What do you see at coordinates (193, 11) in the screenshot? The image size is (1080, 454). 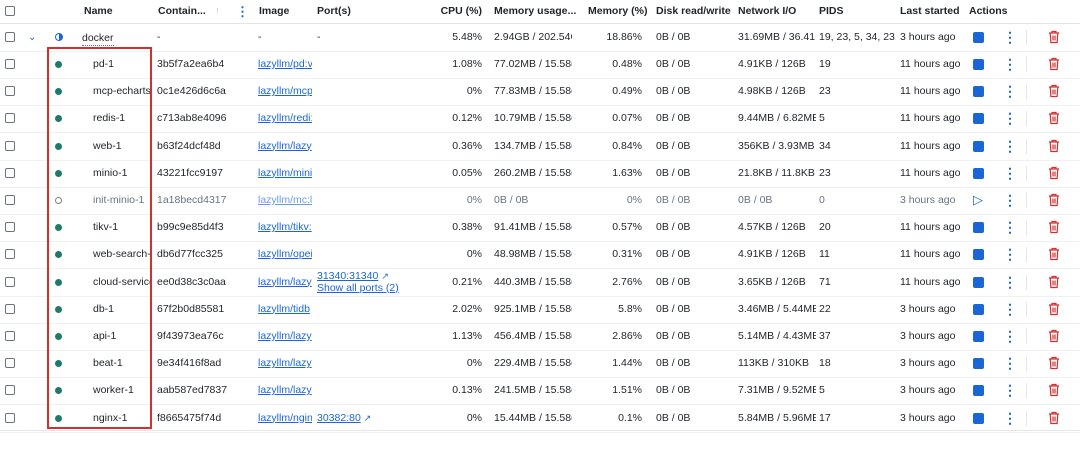 I see `col-container-id: Contain... ↑` at bounding box center [193, 11].